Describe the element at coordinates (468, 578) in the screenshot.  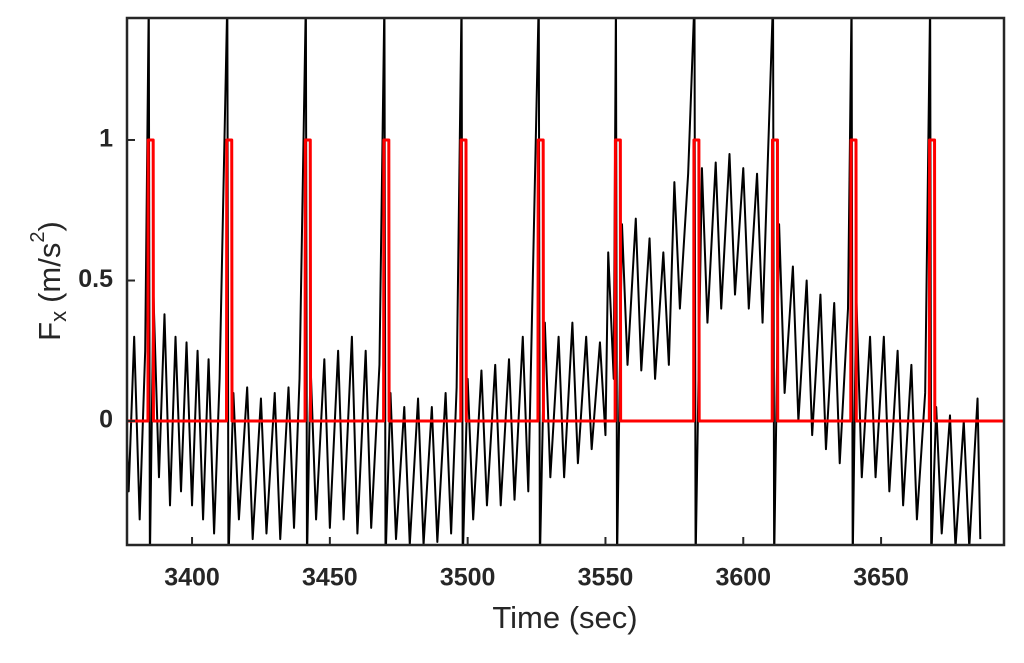
I see `x-tick-label: 3500` at that location.